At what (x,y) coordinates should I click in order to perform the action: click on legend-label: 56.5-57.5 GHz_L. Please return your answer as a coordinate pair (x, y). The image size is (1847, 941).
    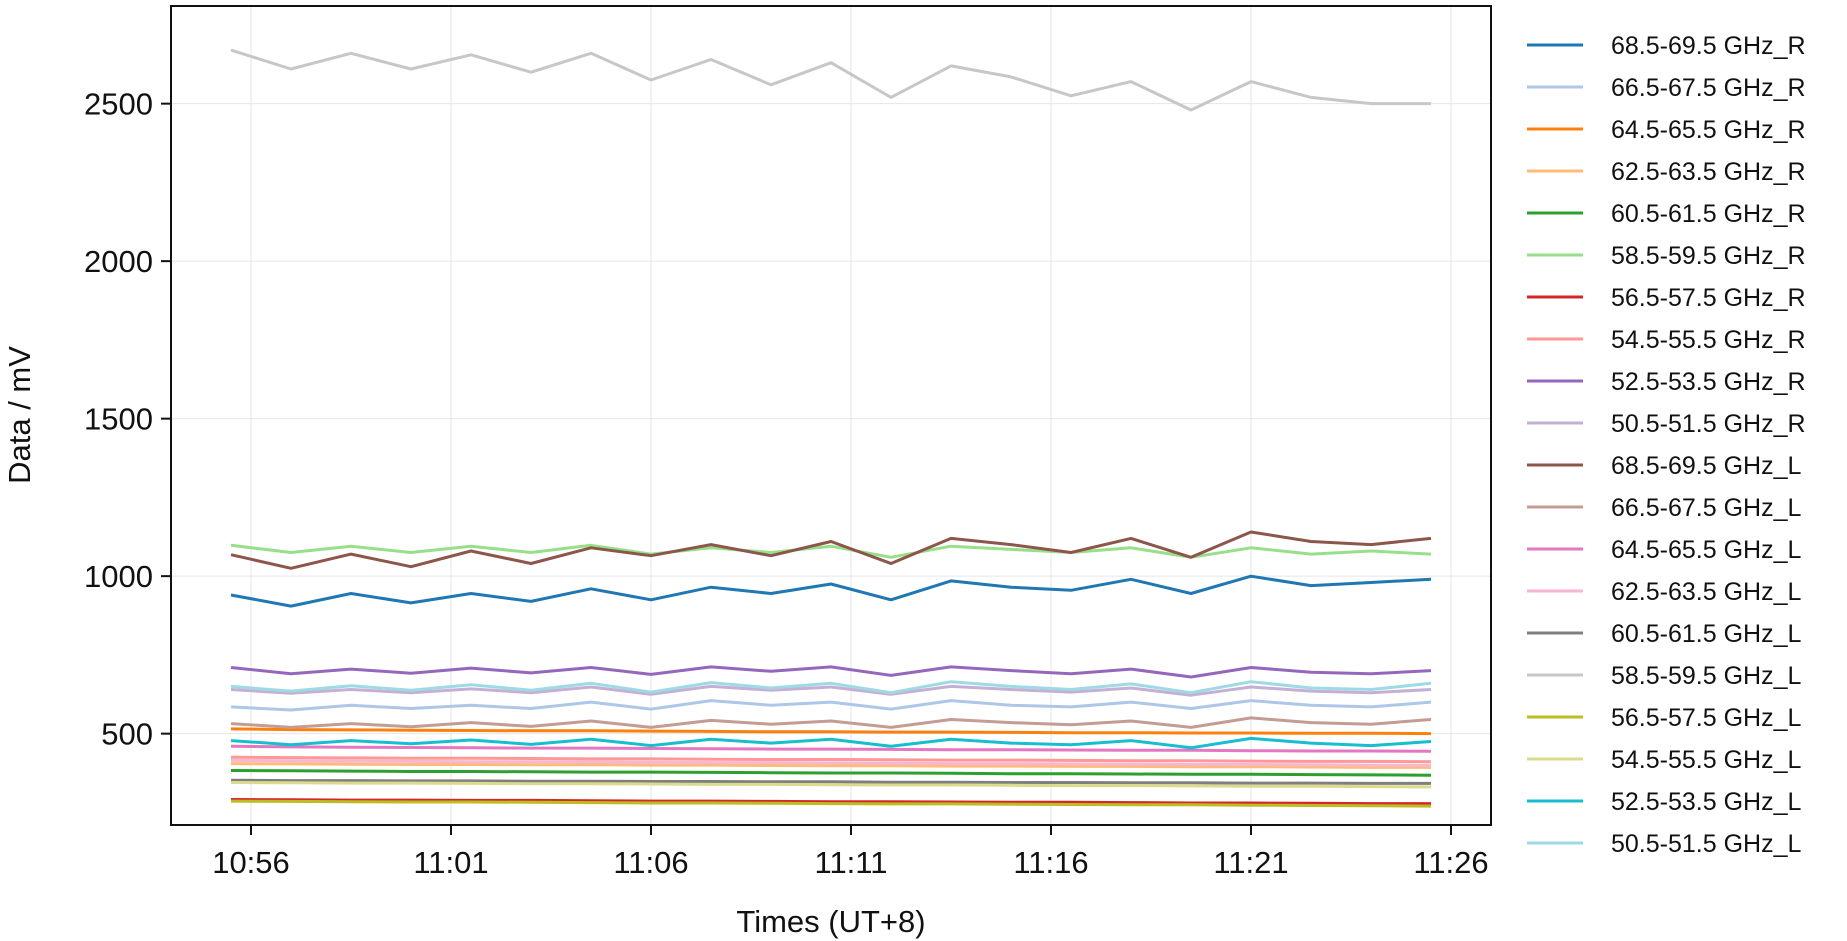
    Looking at the image, I should click on (1706, 718).